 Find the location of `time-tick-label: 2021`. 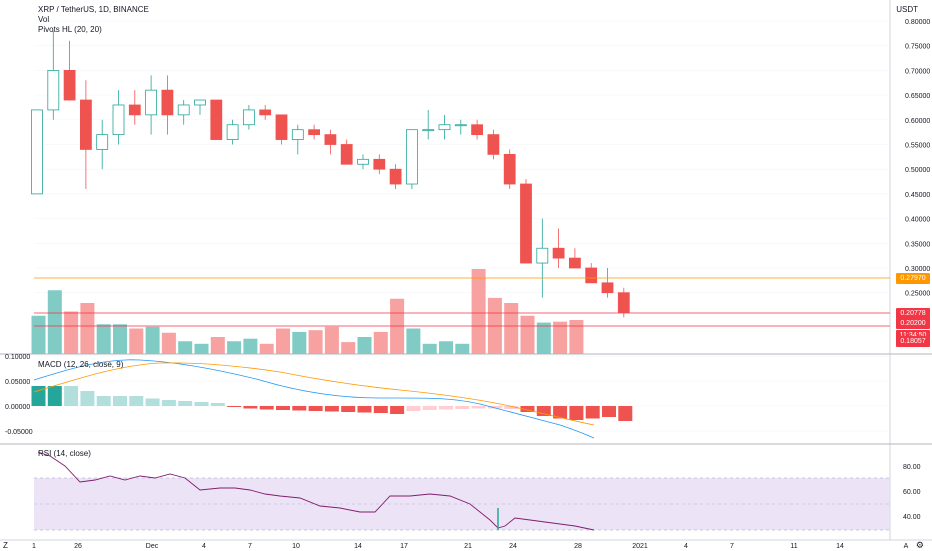

time-tick-label: 2021 is located at coordinates (640, 546).